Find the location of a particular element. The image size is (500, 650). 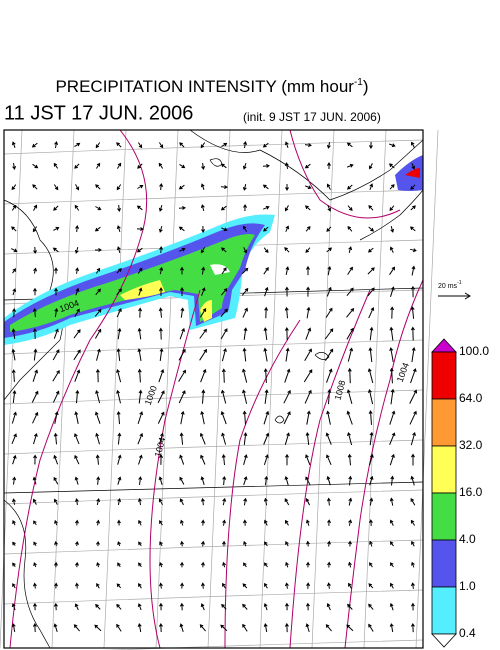

colorbar-label: 1.0 is located at coordinates (467, 586).